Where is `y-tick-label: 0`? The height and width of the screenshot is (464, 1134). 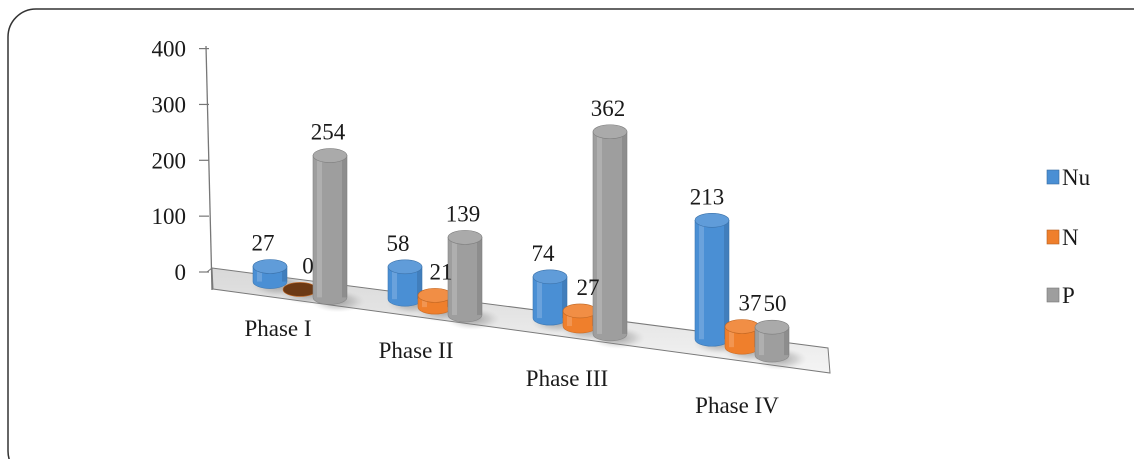
y-tick-label: 0 is located at coordinates (181, 272).